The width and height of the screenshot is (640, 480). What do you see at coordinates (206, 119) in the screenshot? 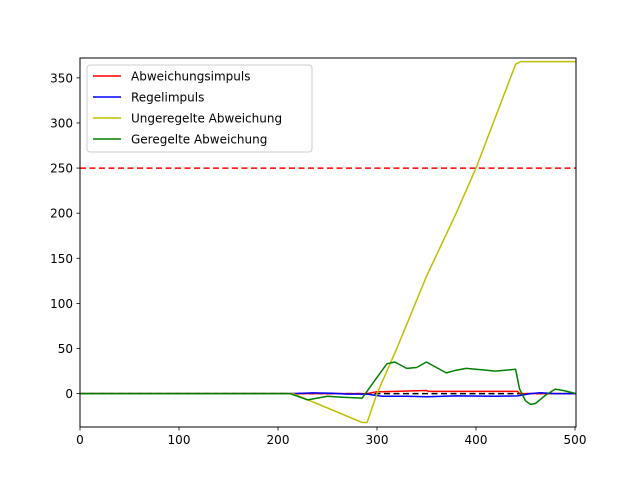
I see `legend-label-2: Ungeregelte Abweichung` at bounding box center [206, 119].